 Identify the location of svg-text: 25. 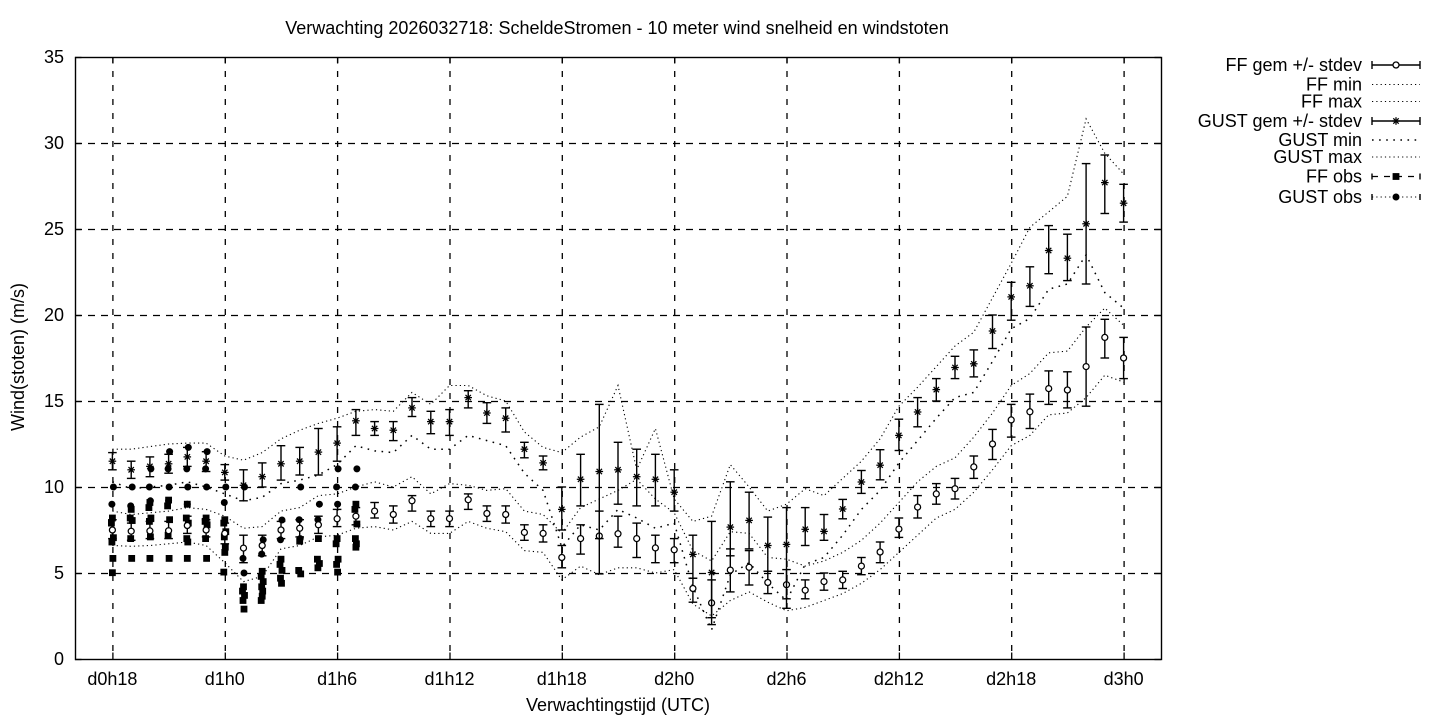
(54, 229).